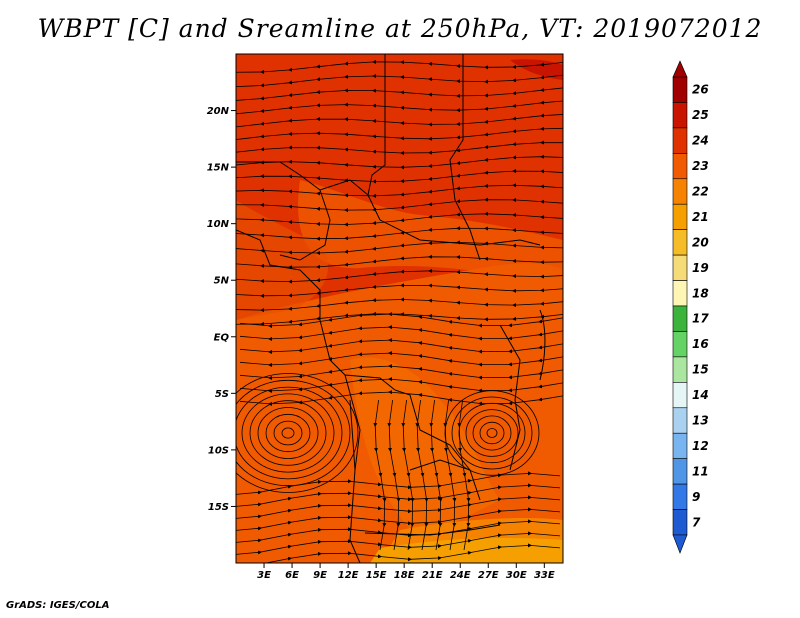  What do you see at coordinates (58, 605) in the screenshot?
I see `credit-text: GrADS: IGES/COLA` at bounding box center [58, 605].